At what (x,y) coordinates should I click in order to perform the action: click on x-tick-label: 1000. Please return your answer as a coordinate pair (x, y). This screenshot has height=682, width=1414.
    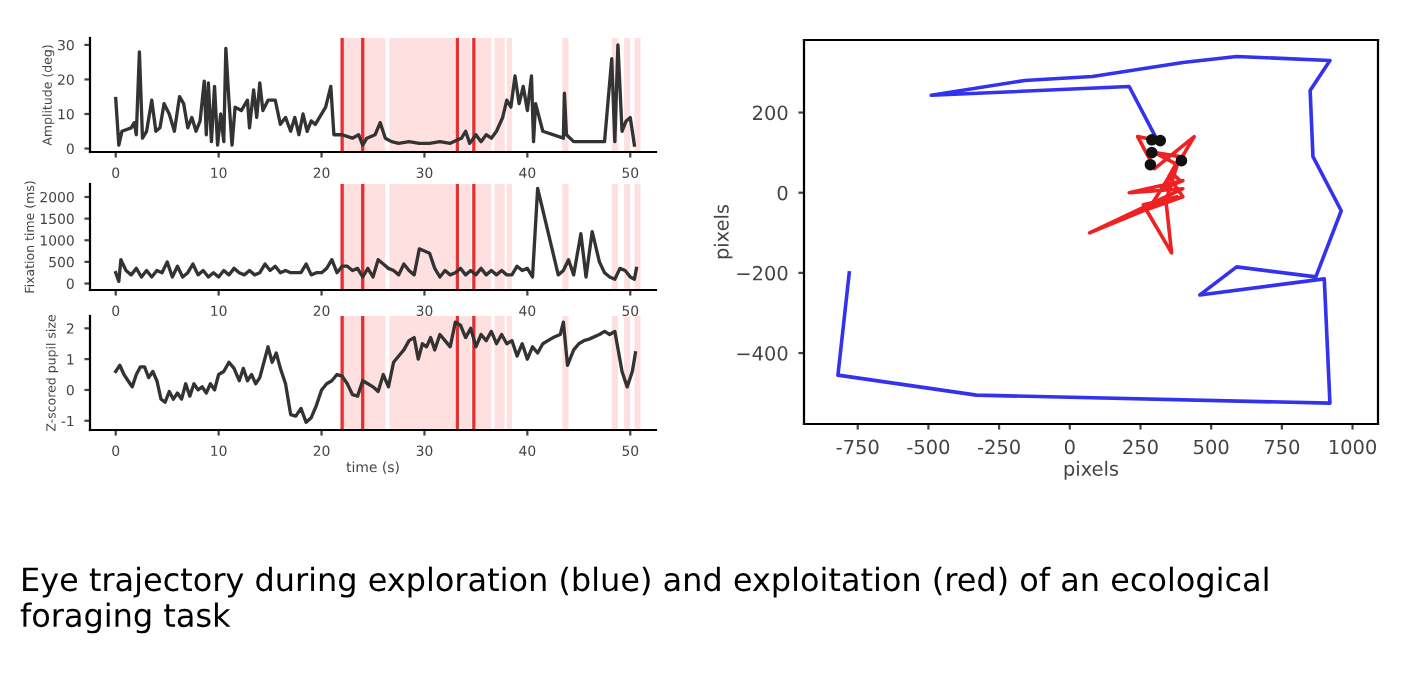
    Looking at the image, I should click on (1352, 447).